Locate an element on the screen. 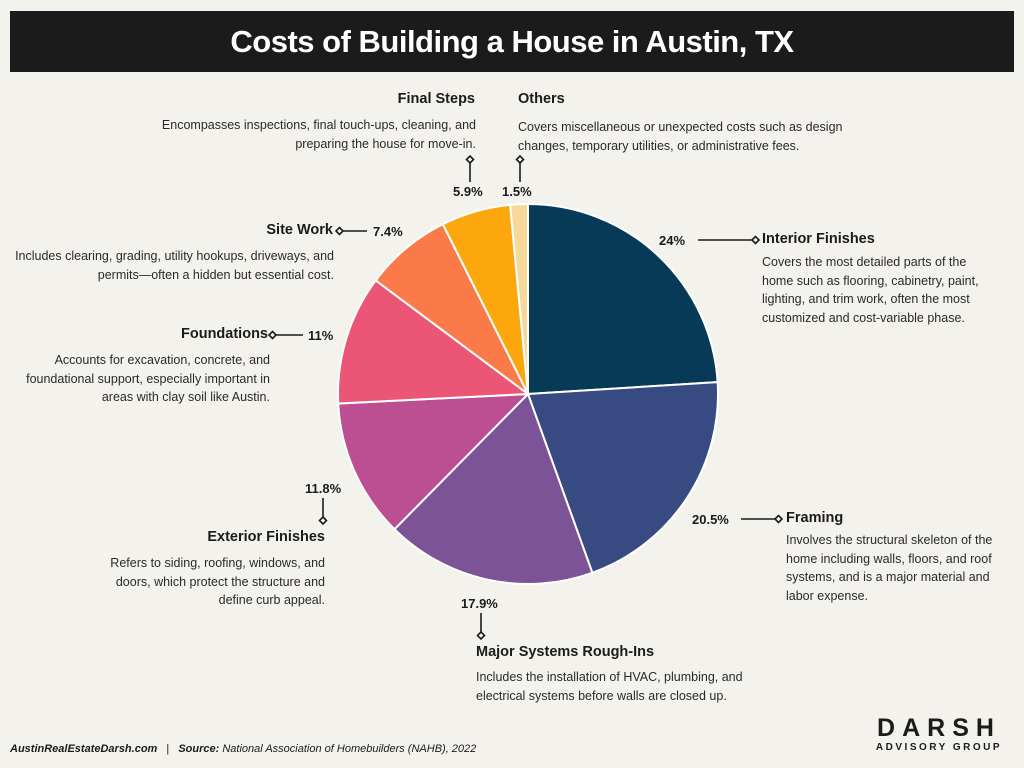 The height and width of the screenshot is (768, 1024). category-title-foundations: Foundations is located at coordinates (224, 334).